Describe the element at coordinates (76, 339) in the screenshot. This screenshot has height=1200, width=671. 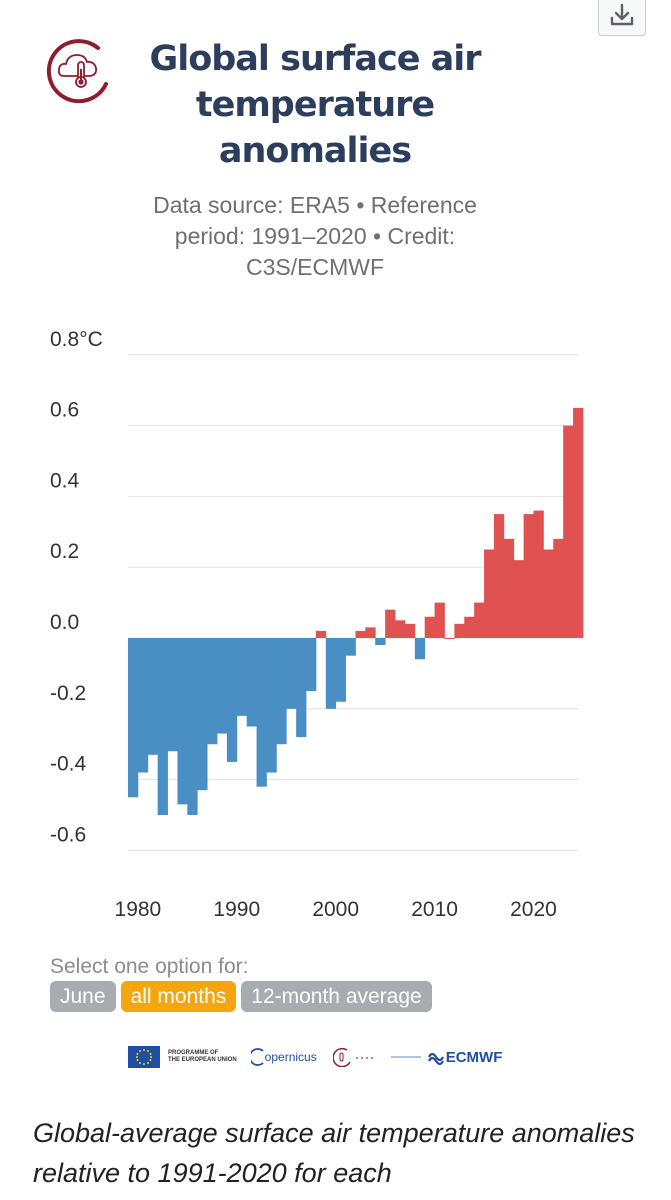
I see `y-tick-label: 0.8°C` at that location.